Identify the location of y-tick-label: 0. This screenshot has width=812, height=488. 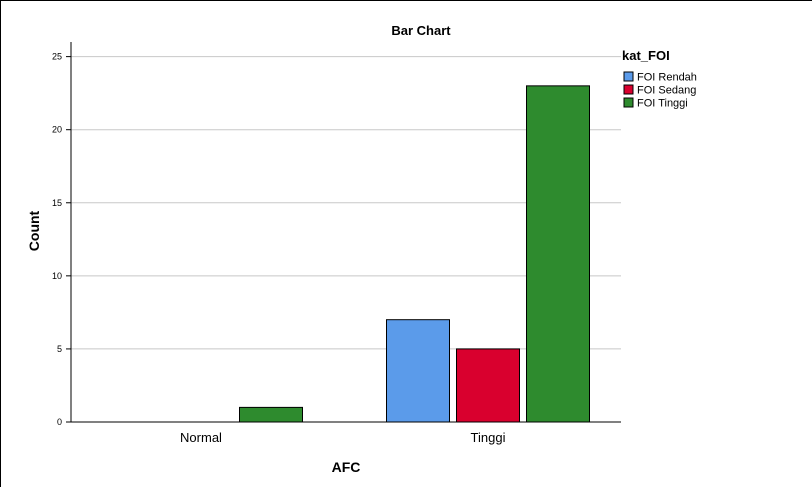
(59, 422).